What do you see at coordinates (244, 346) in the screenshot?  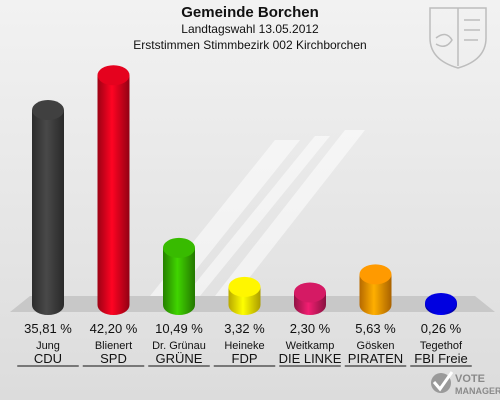 I see `candidate-label: Heineke` at bounding box center [244, 346].